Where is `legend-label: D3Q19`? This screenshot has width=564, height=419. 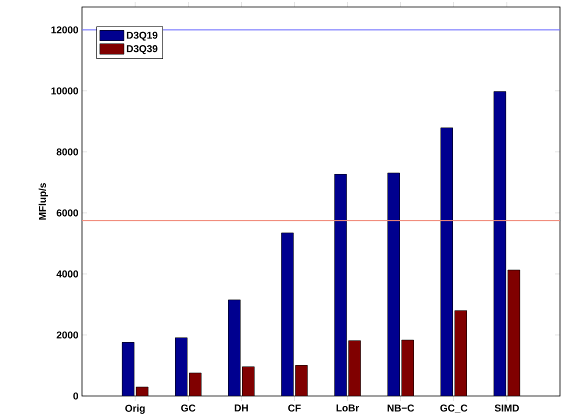
legend-label: D3Q19 is located at coordinates (142, 36).